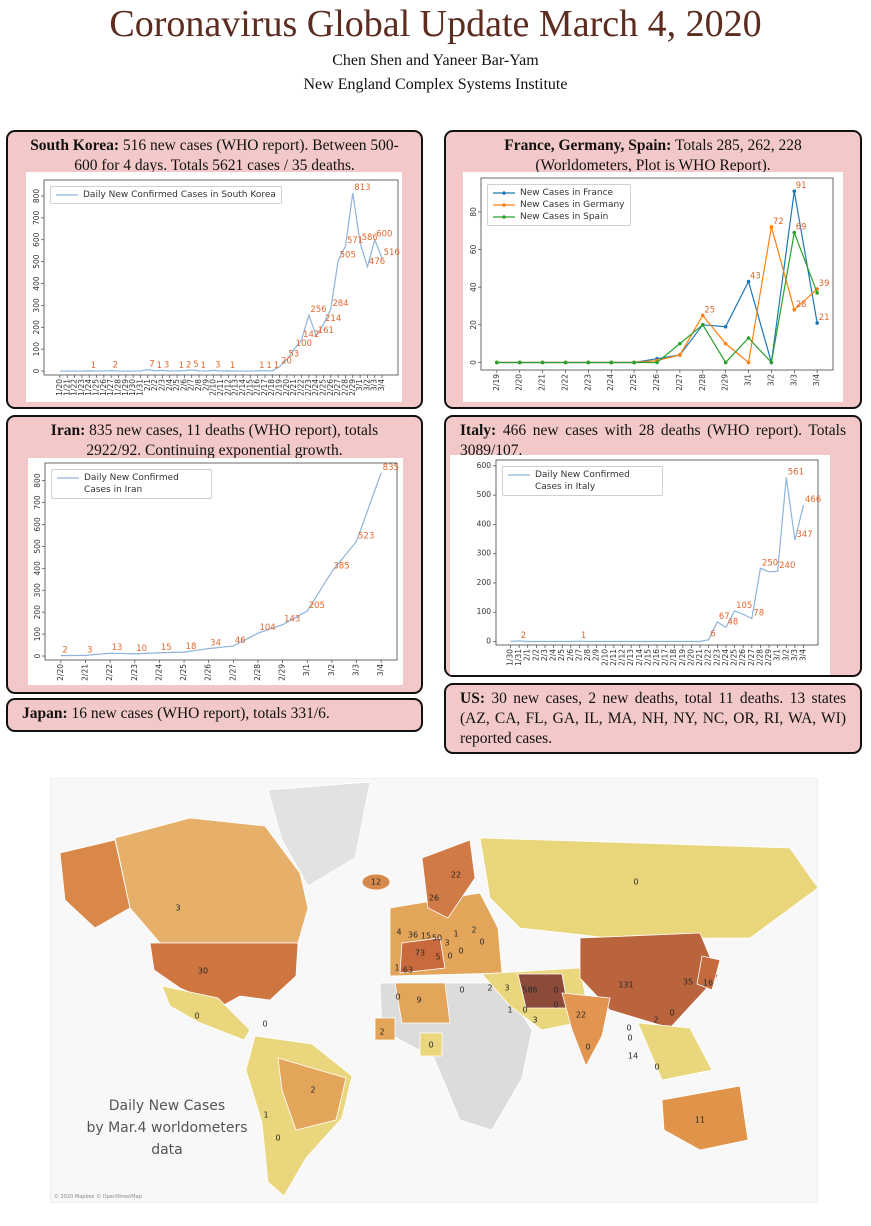 This screenshot has width=871, height=1226. What do you see at coordinates (337, 387) in the screenshot?
I see `x-tick-label: 2/27` at bounding box center [337, 387].